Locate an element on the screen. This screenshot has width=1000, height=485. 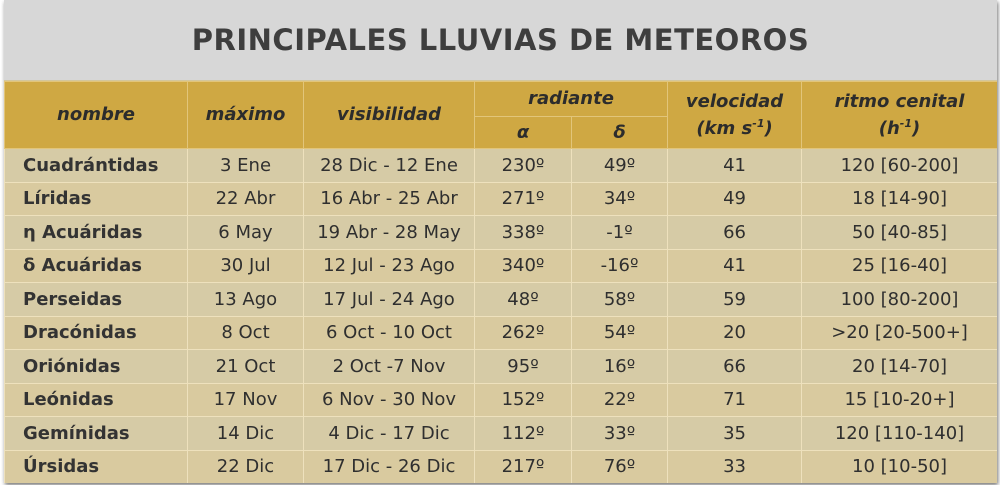
cell-visibilidad: 6 Oct - 10 Oct is located at coordinates (389, 332).